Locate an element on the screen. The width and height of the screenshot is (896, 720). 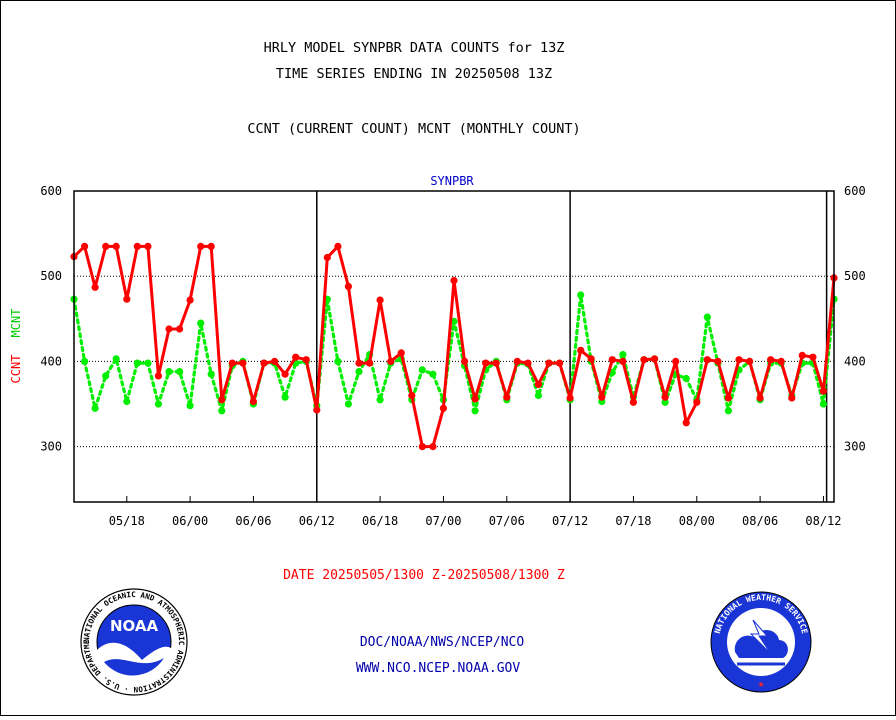
x-tick-label-1: 06/00 is located at coordinates (190, 521).